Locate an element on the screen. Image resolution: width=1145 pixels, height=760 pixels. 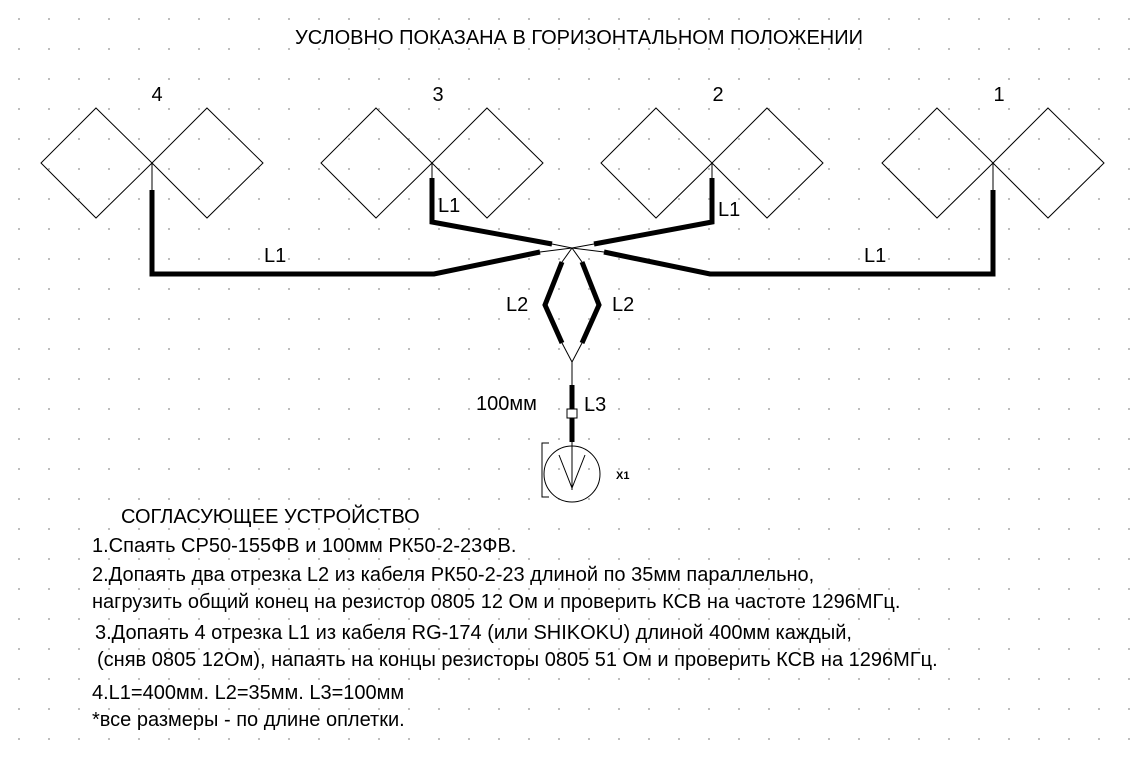
junction-wires is located at coordinates (572, 253).